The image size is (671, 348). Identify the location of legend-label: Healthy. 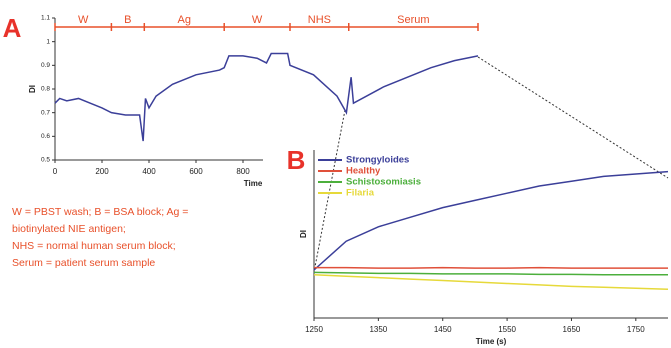
(363, 171).